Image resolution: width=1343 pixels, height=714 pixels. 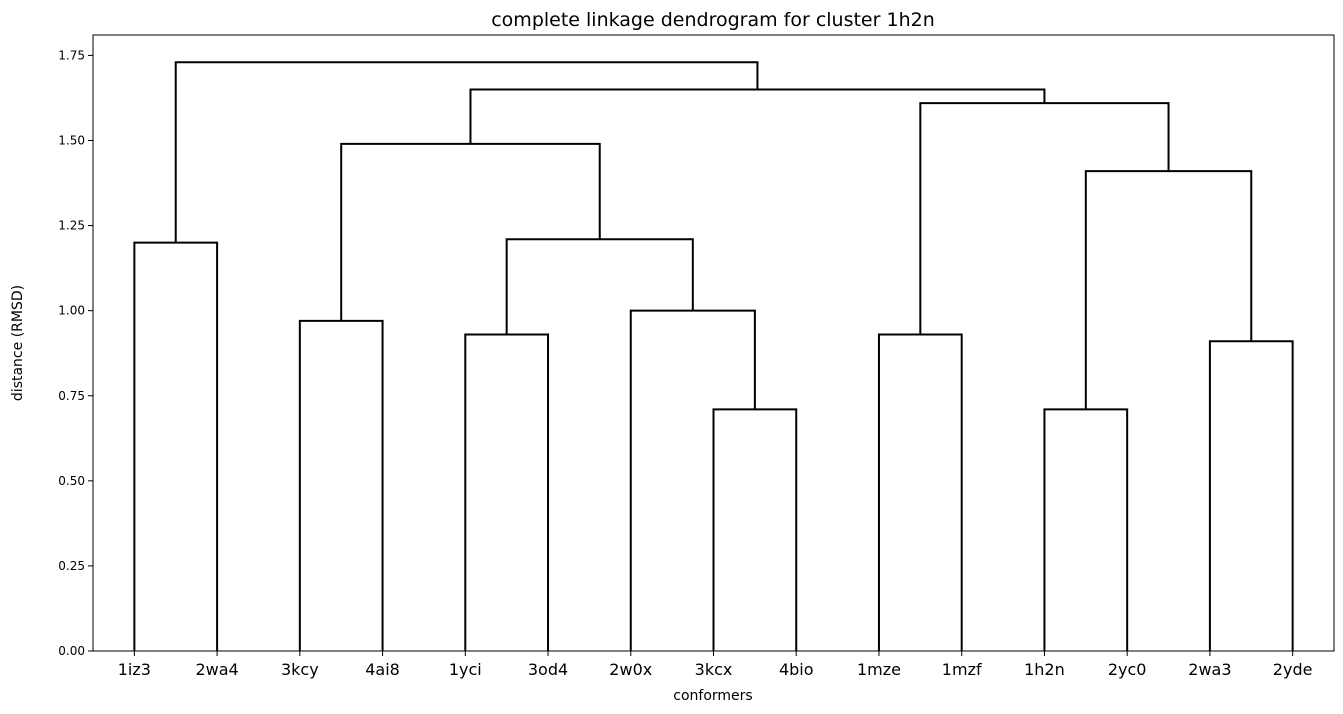 I want to click on y-axis: 0.00 0.25 0.50 0.75 1.00 1.25 1.50 1.75, so click(x=75, y=353).